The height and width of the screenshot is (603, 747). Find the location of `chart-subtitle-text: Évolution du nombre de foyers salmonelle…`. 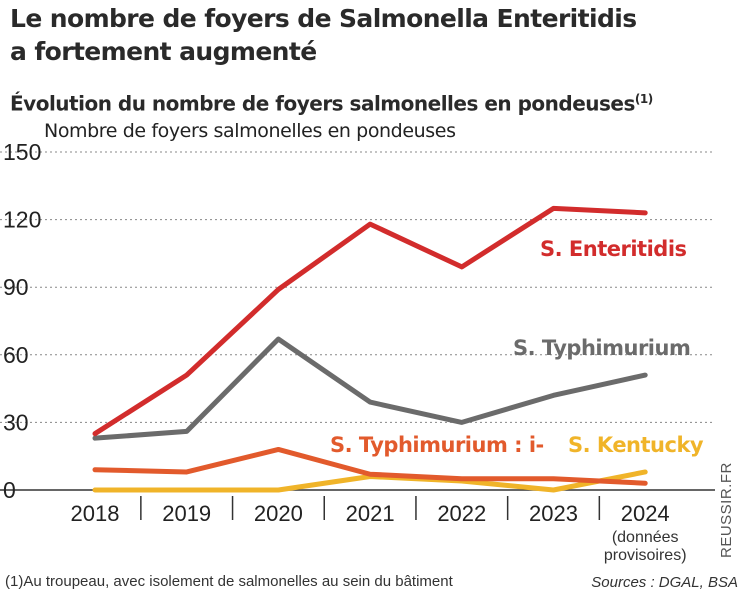

chart-subtitle-text: Évolution du nombre de foyers salmonelle… is located at coordinates (322, 103).